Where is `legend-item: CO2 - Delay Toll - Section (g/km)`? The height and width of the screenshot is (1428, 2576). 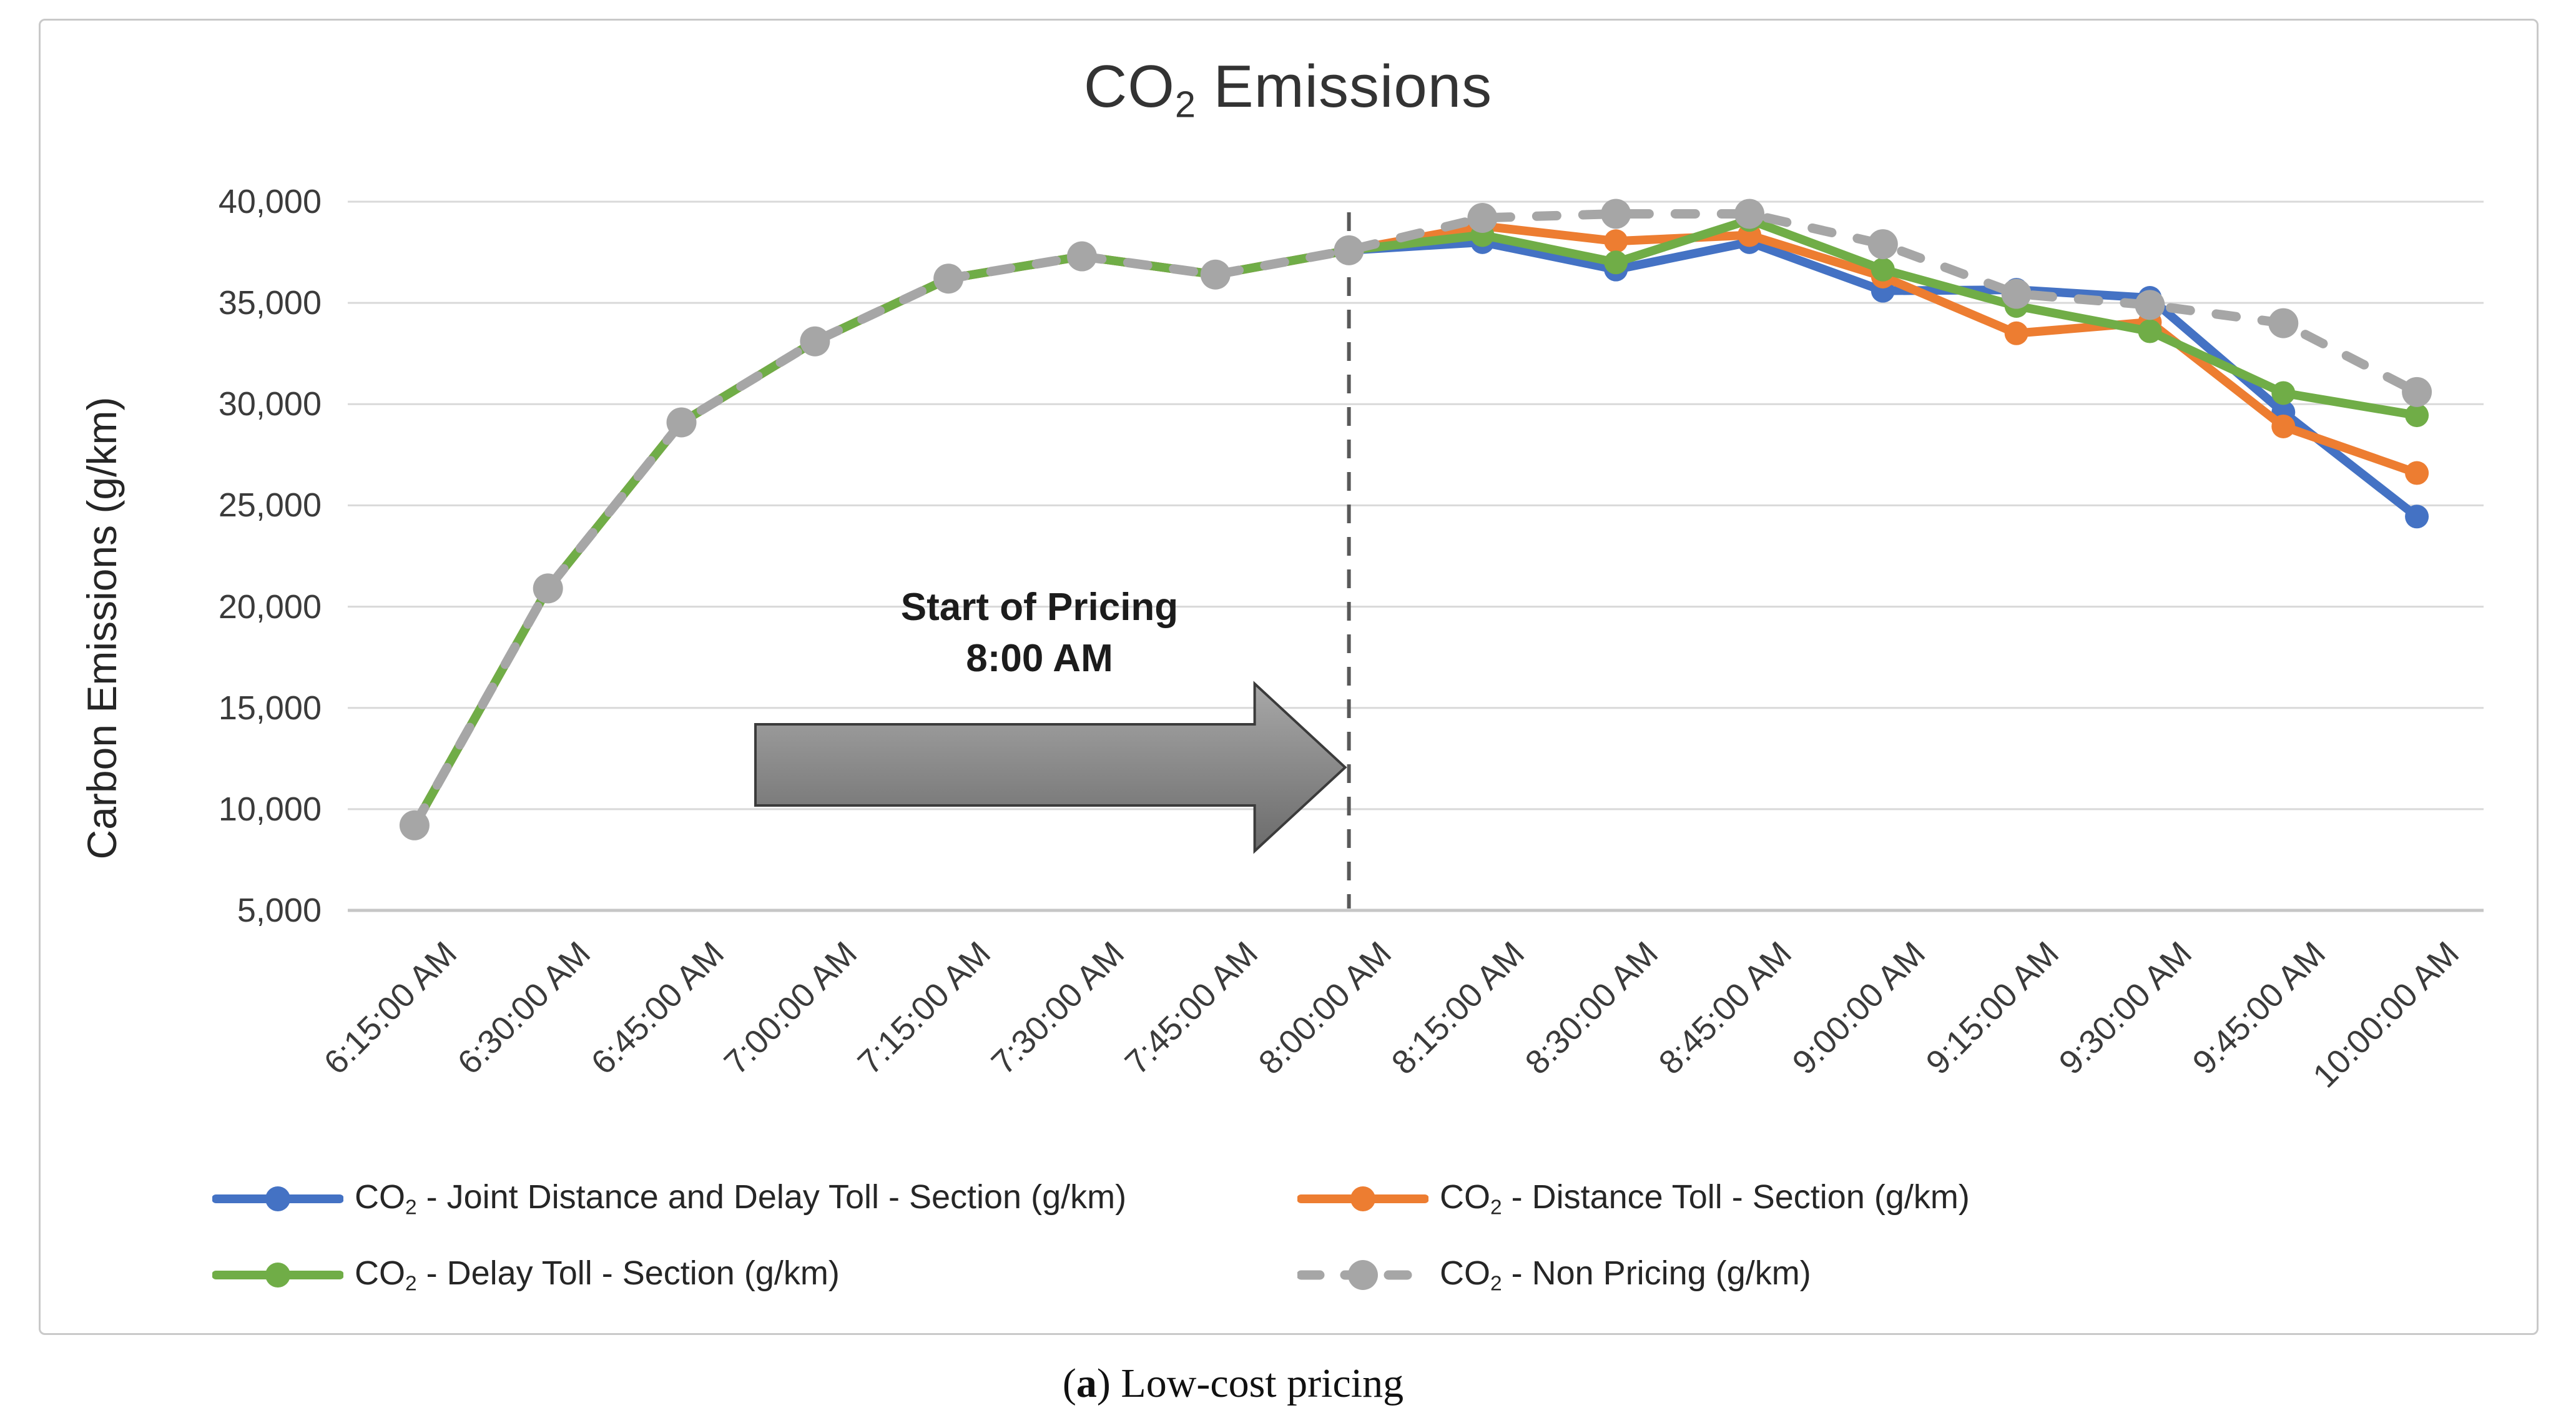 legend-item: CO2 - Delay Toll - Section (g/km) is located at coordinates (526, 1275).